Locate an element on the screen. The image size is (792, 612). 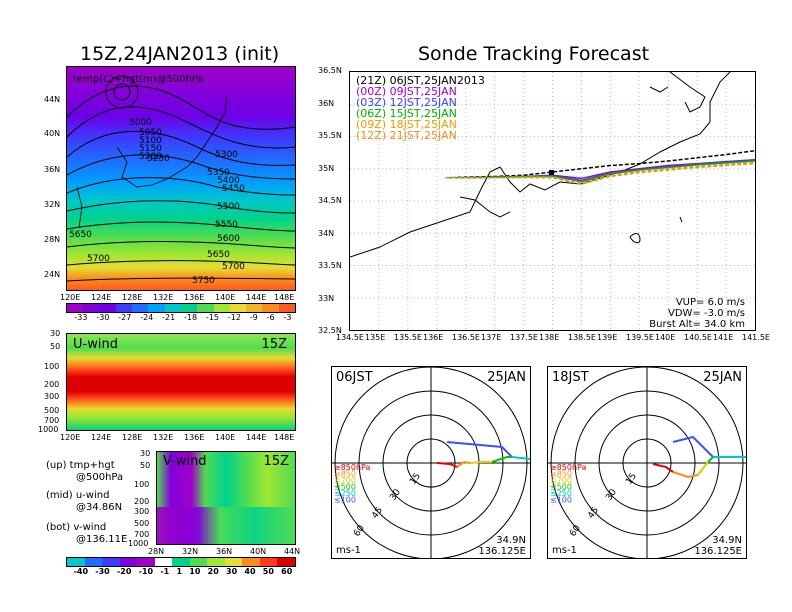
colorbar-label: -10 is located at coordinates (146, 571).